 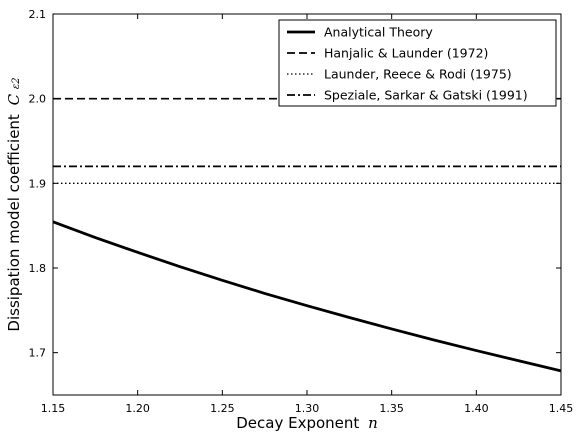 What do you see at coordinates (307, 408) in the screenshot?
I see `x-tick-label: 1.30` at bounding box center [307, 408].